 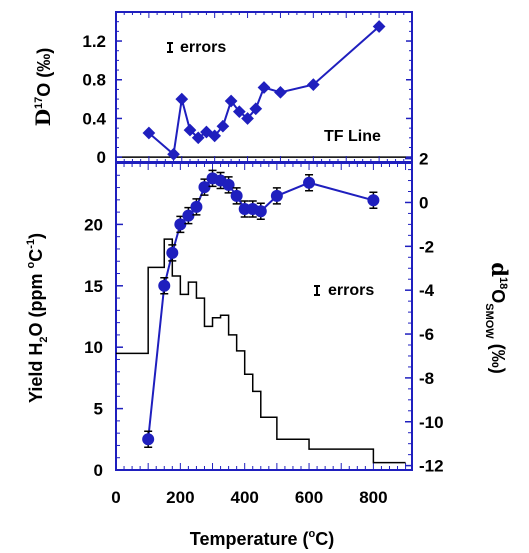 What do you see at coordinates (431, 422) in the screenshot?
I see `right-y-tick-label: -10` at bounding box center [431, 422].